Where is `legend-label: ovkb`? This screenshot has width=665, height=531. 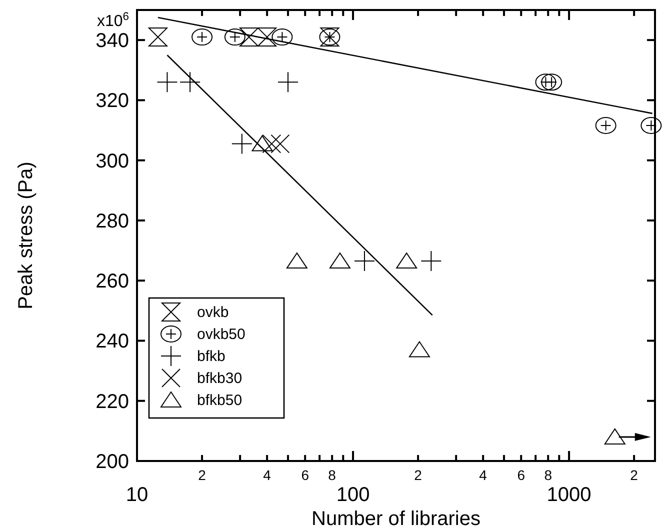
legend-label: ovkb is located at coordinates (213, 312).